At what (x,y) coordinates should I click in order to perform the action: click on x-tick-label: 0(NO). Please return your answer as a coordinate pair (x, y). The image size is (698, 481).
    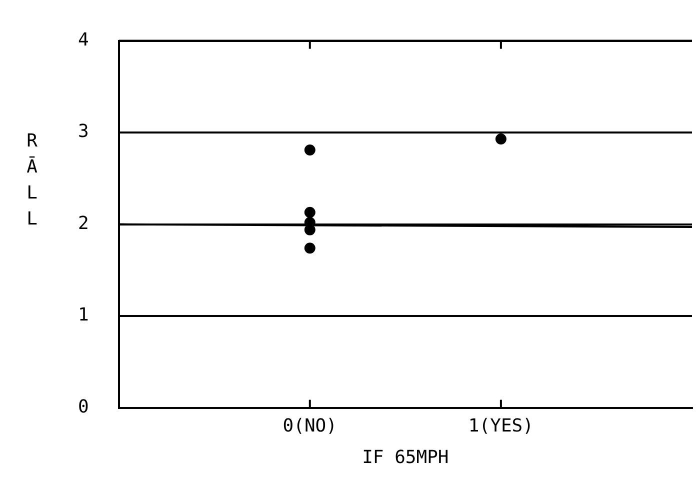
    Looking at the image, I should click on (309, 425).